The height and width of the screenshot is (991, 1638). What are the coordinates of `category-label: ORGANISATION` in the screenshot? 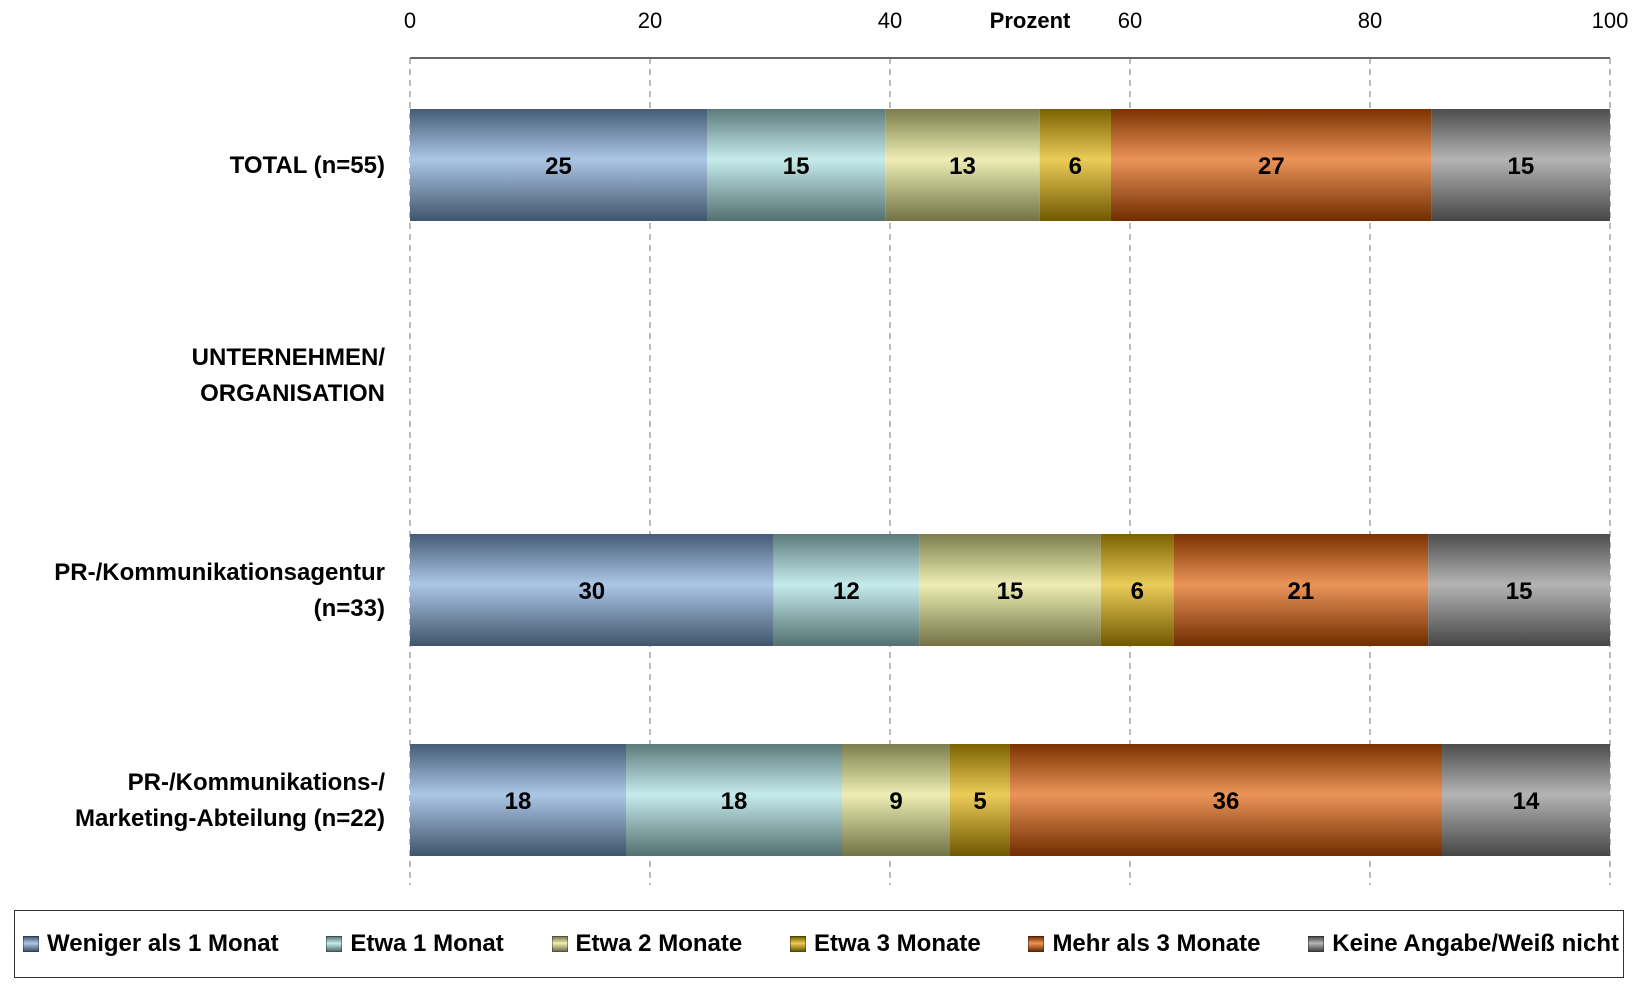 It's located at (292, 393).